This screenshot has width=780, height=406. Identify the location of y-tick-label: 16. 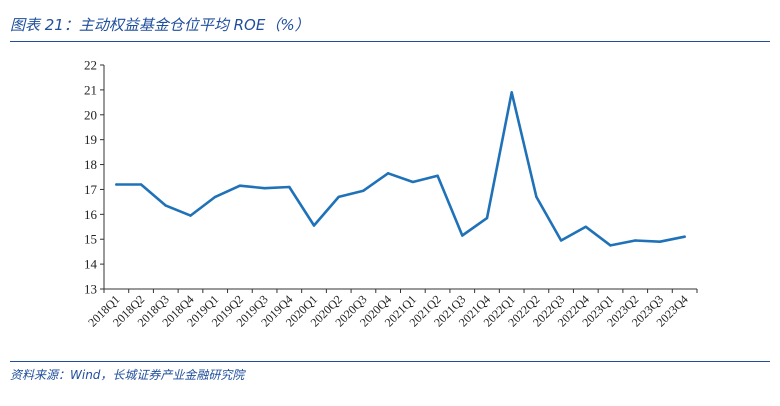
(91, 214).